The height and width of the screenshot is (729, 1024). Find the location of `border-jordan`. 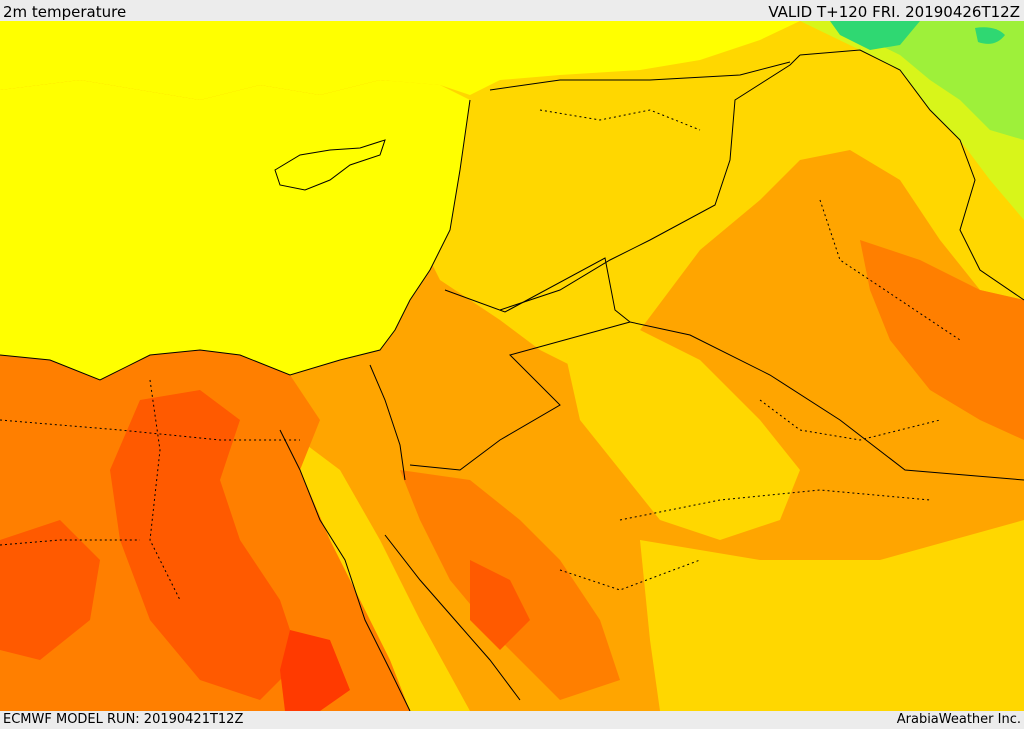

border-jordan is located at coordinates (520, 364).